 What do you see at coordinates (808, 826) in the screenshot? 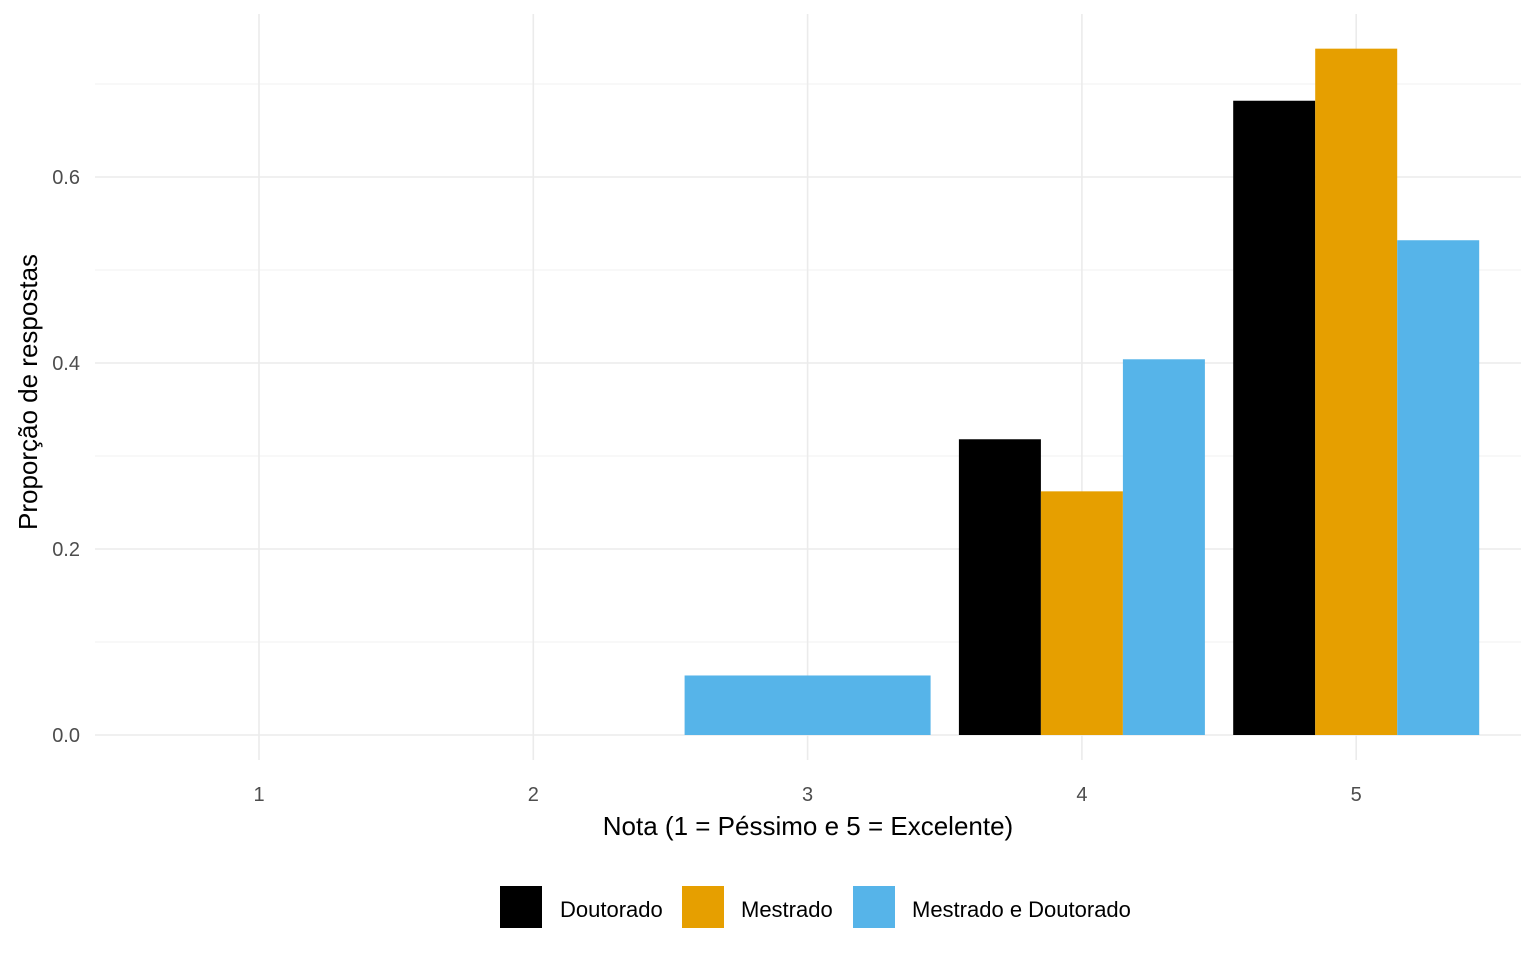
I see `x-axis-title: Nota (1 = Péssimo e 5 = Excelente)` at bounding box center [808, 826].